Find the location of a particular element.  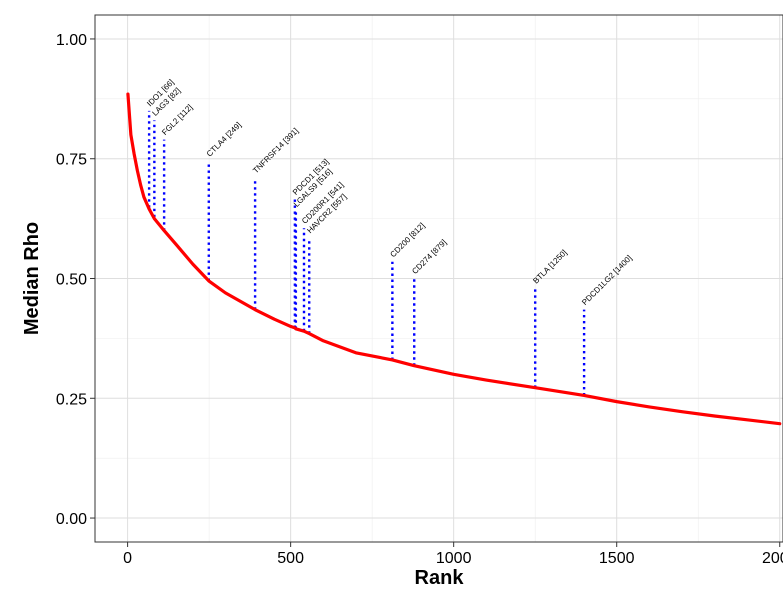

y-tick-label: 0.00 is located at coordinates (71, 519).